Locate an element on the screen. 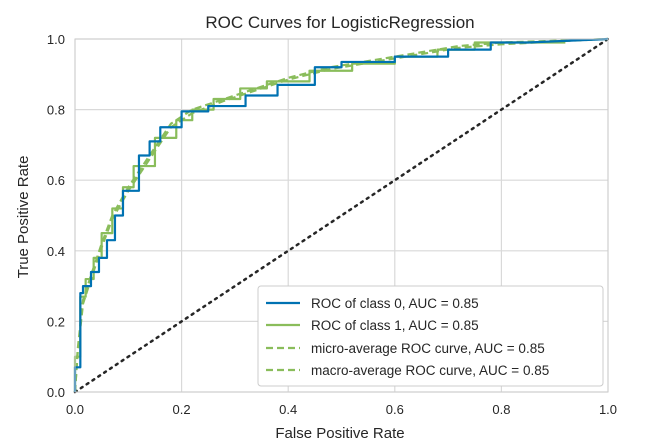 The image size is (653, 447). x-ticks: 0.0 0.2 0.4 0.6 0.8 1.0 is located at coordinates (341, 409).